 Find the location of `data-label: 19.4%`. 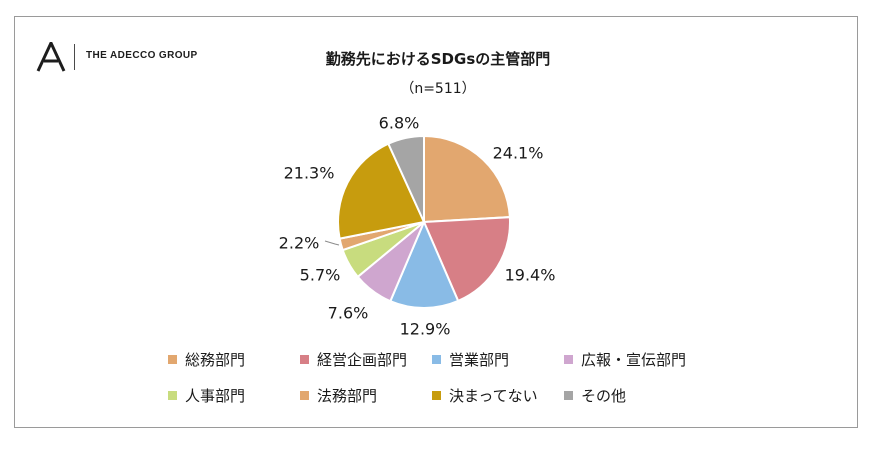

data-label: 19.4% is located at coordinates (530, 275).